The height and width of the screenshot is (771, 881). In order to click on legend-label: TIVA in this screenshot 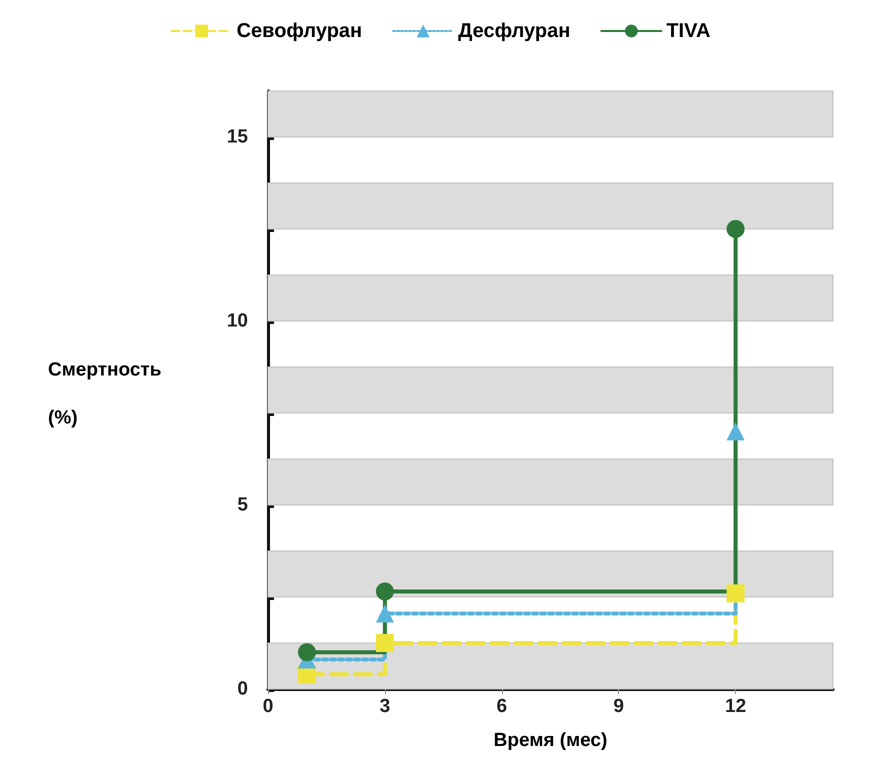, I will do `click(688, 31)`.